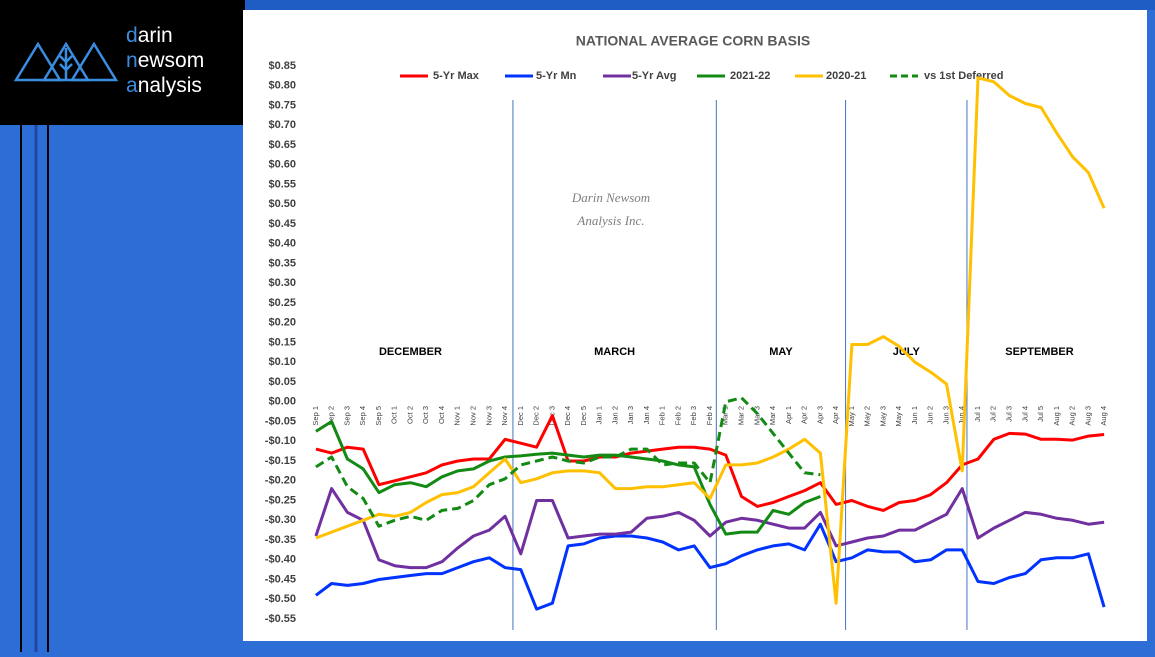  I want to click on y-tick-label: -$0.35, so click(280, 540).